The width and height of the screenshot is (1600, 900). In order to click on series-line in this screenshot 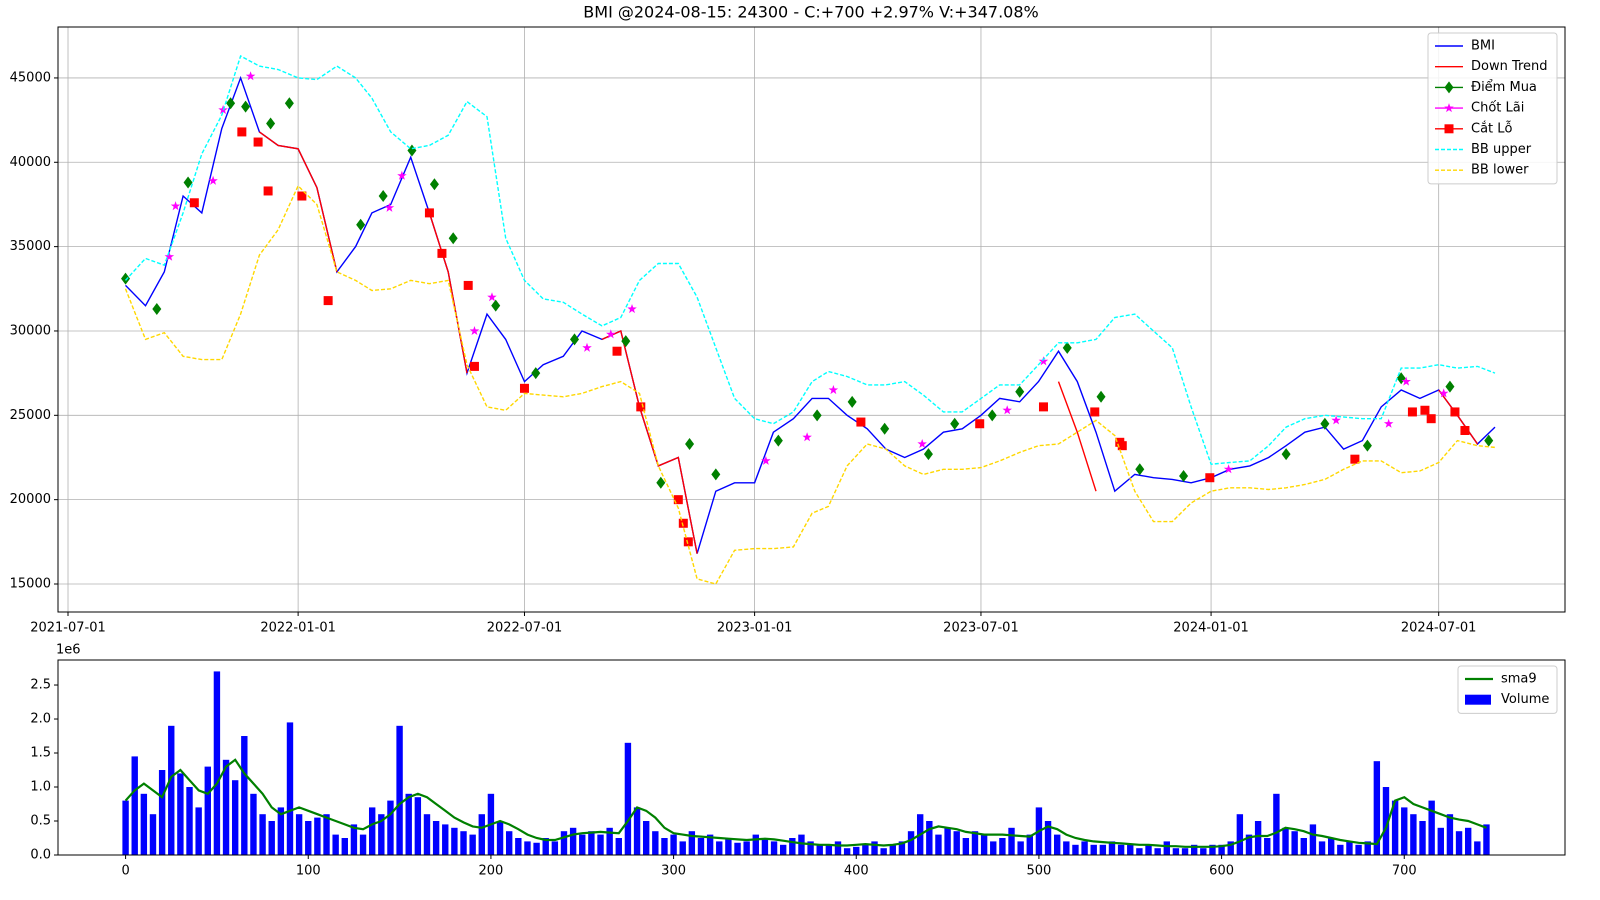, I will do `click(805, 803)`.